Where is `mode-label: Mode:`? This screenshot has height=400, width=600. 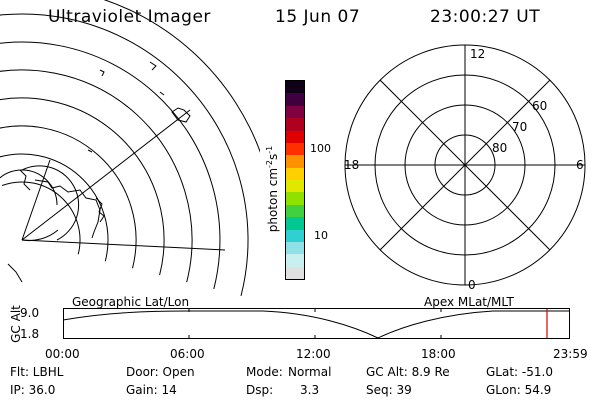 mode-label: Mode: is located at coordinates (264, 372).